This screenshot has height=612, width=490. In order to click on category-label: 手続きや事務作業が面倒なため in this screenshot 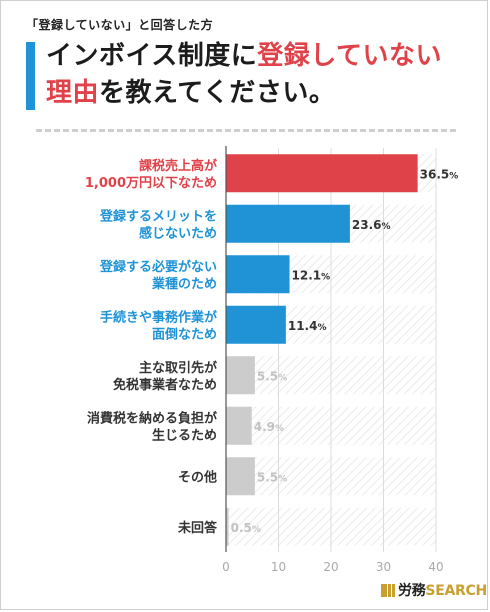, I will do `click(158, 325)`.